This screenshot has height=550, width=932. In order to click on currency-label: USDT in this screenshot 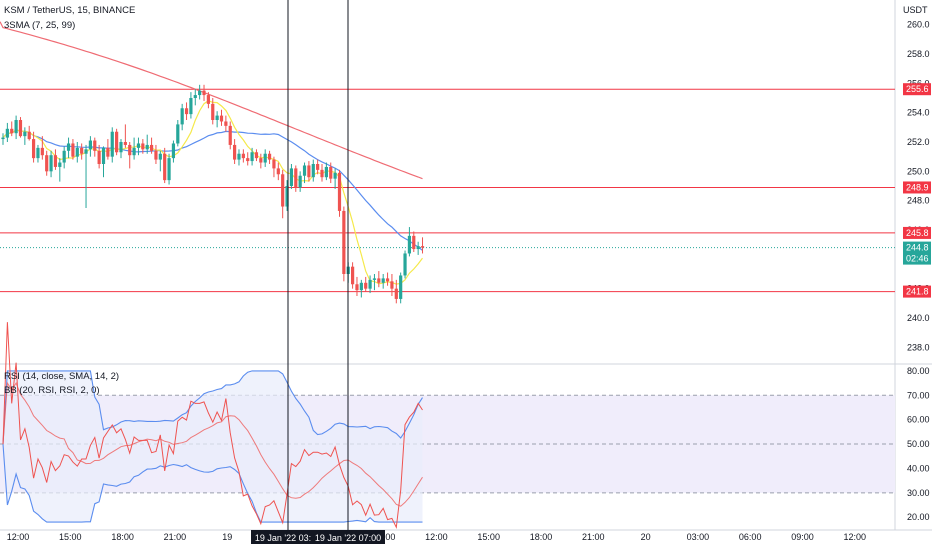, I will do `click(915, 10)`.